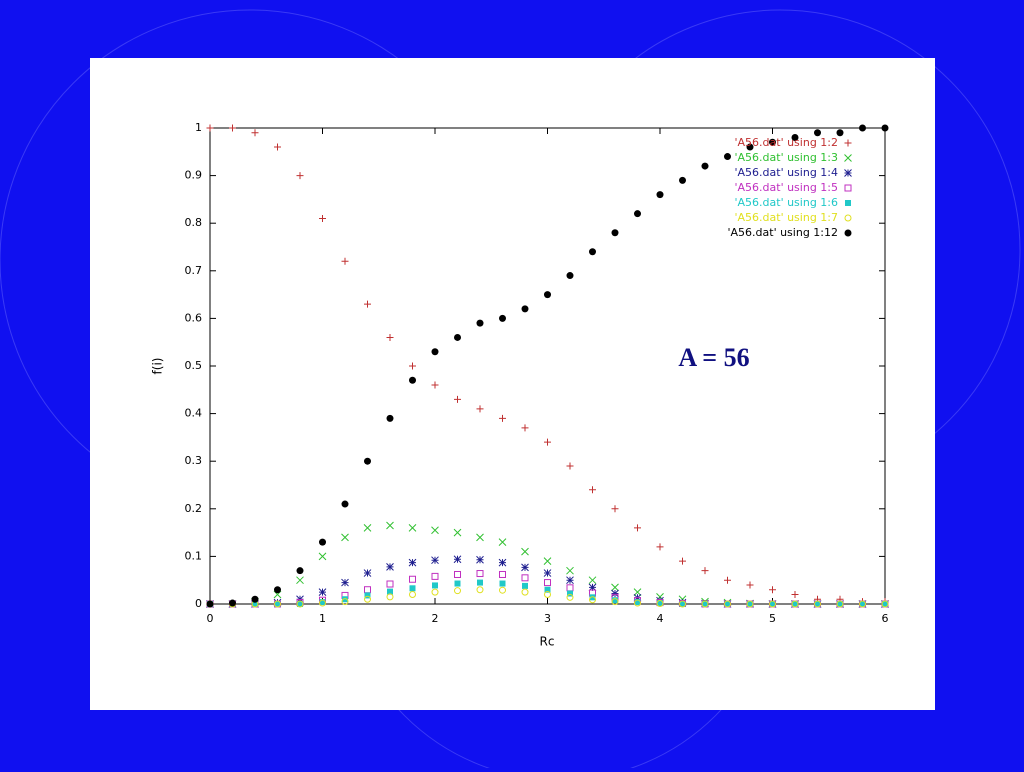  What do you see at coordinates (194, 460) in the screenshot?
I see `y-tick-label: 0.3` at bounding box center [194, 460].